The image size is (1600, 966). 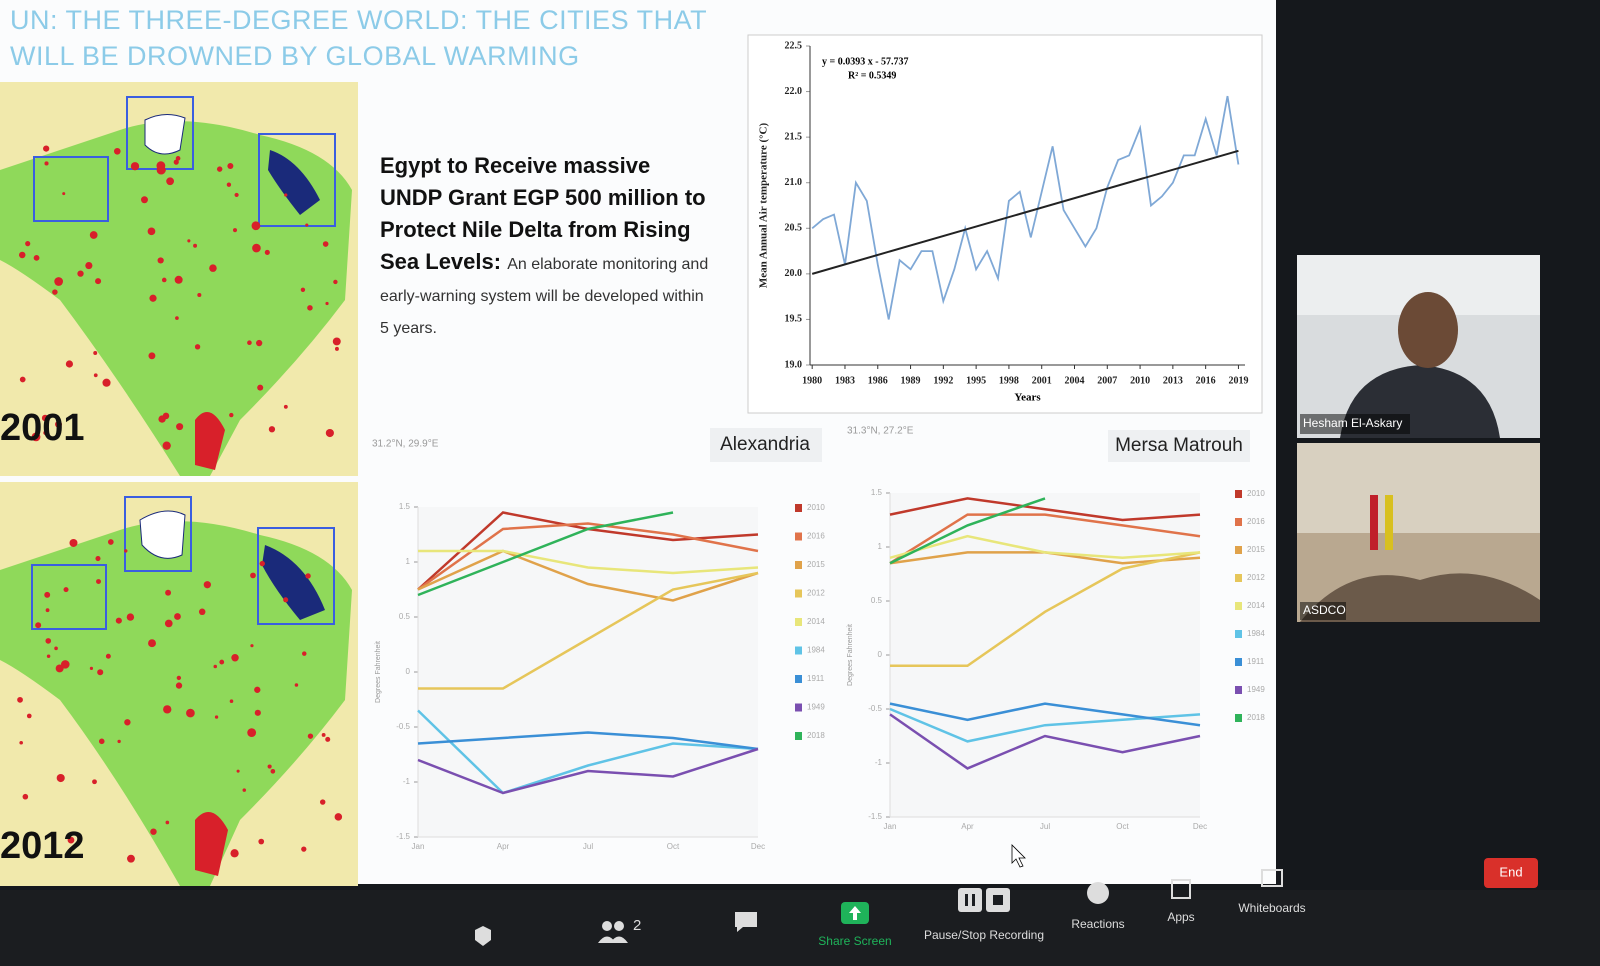 What do you see at coordinates (855, 925) in the screenshot?
I see `share-screen-button: Share Screen` at bounding box center [855, 925].